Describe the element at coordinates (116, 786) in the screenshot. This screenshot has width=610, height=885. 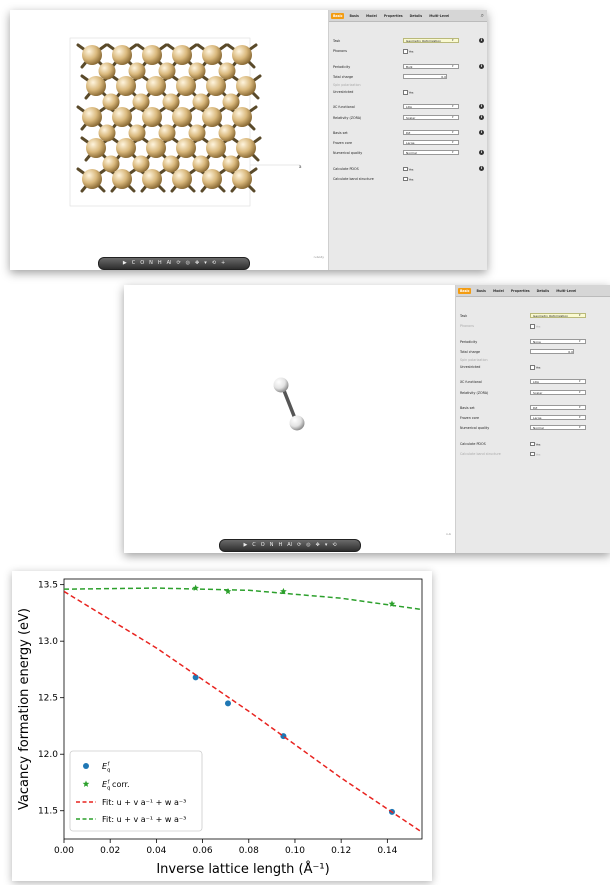
I see `legend-label: Eqf corr.` at that location.